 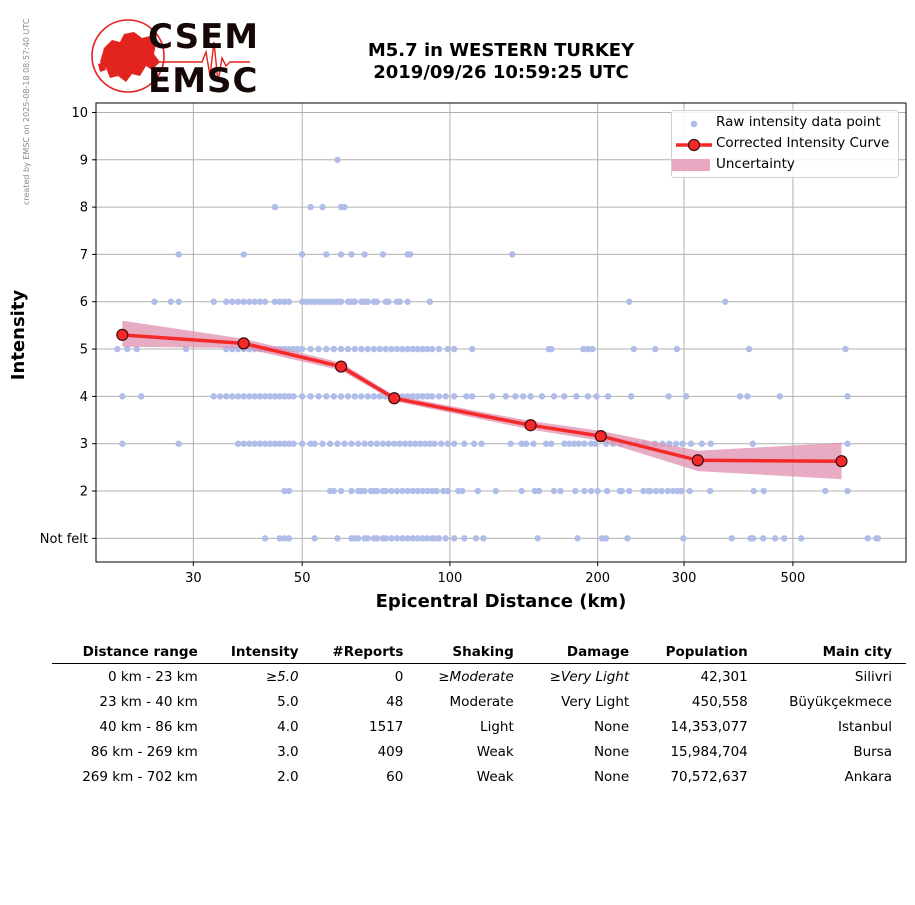 What do you see at coordinates (481, 701) in the screenshot?
I see `table-cell: Moderate` at bounding box center [481, 701].